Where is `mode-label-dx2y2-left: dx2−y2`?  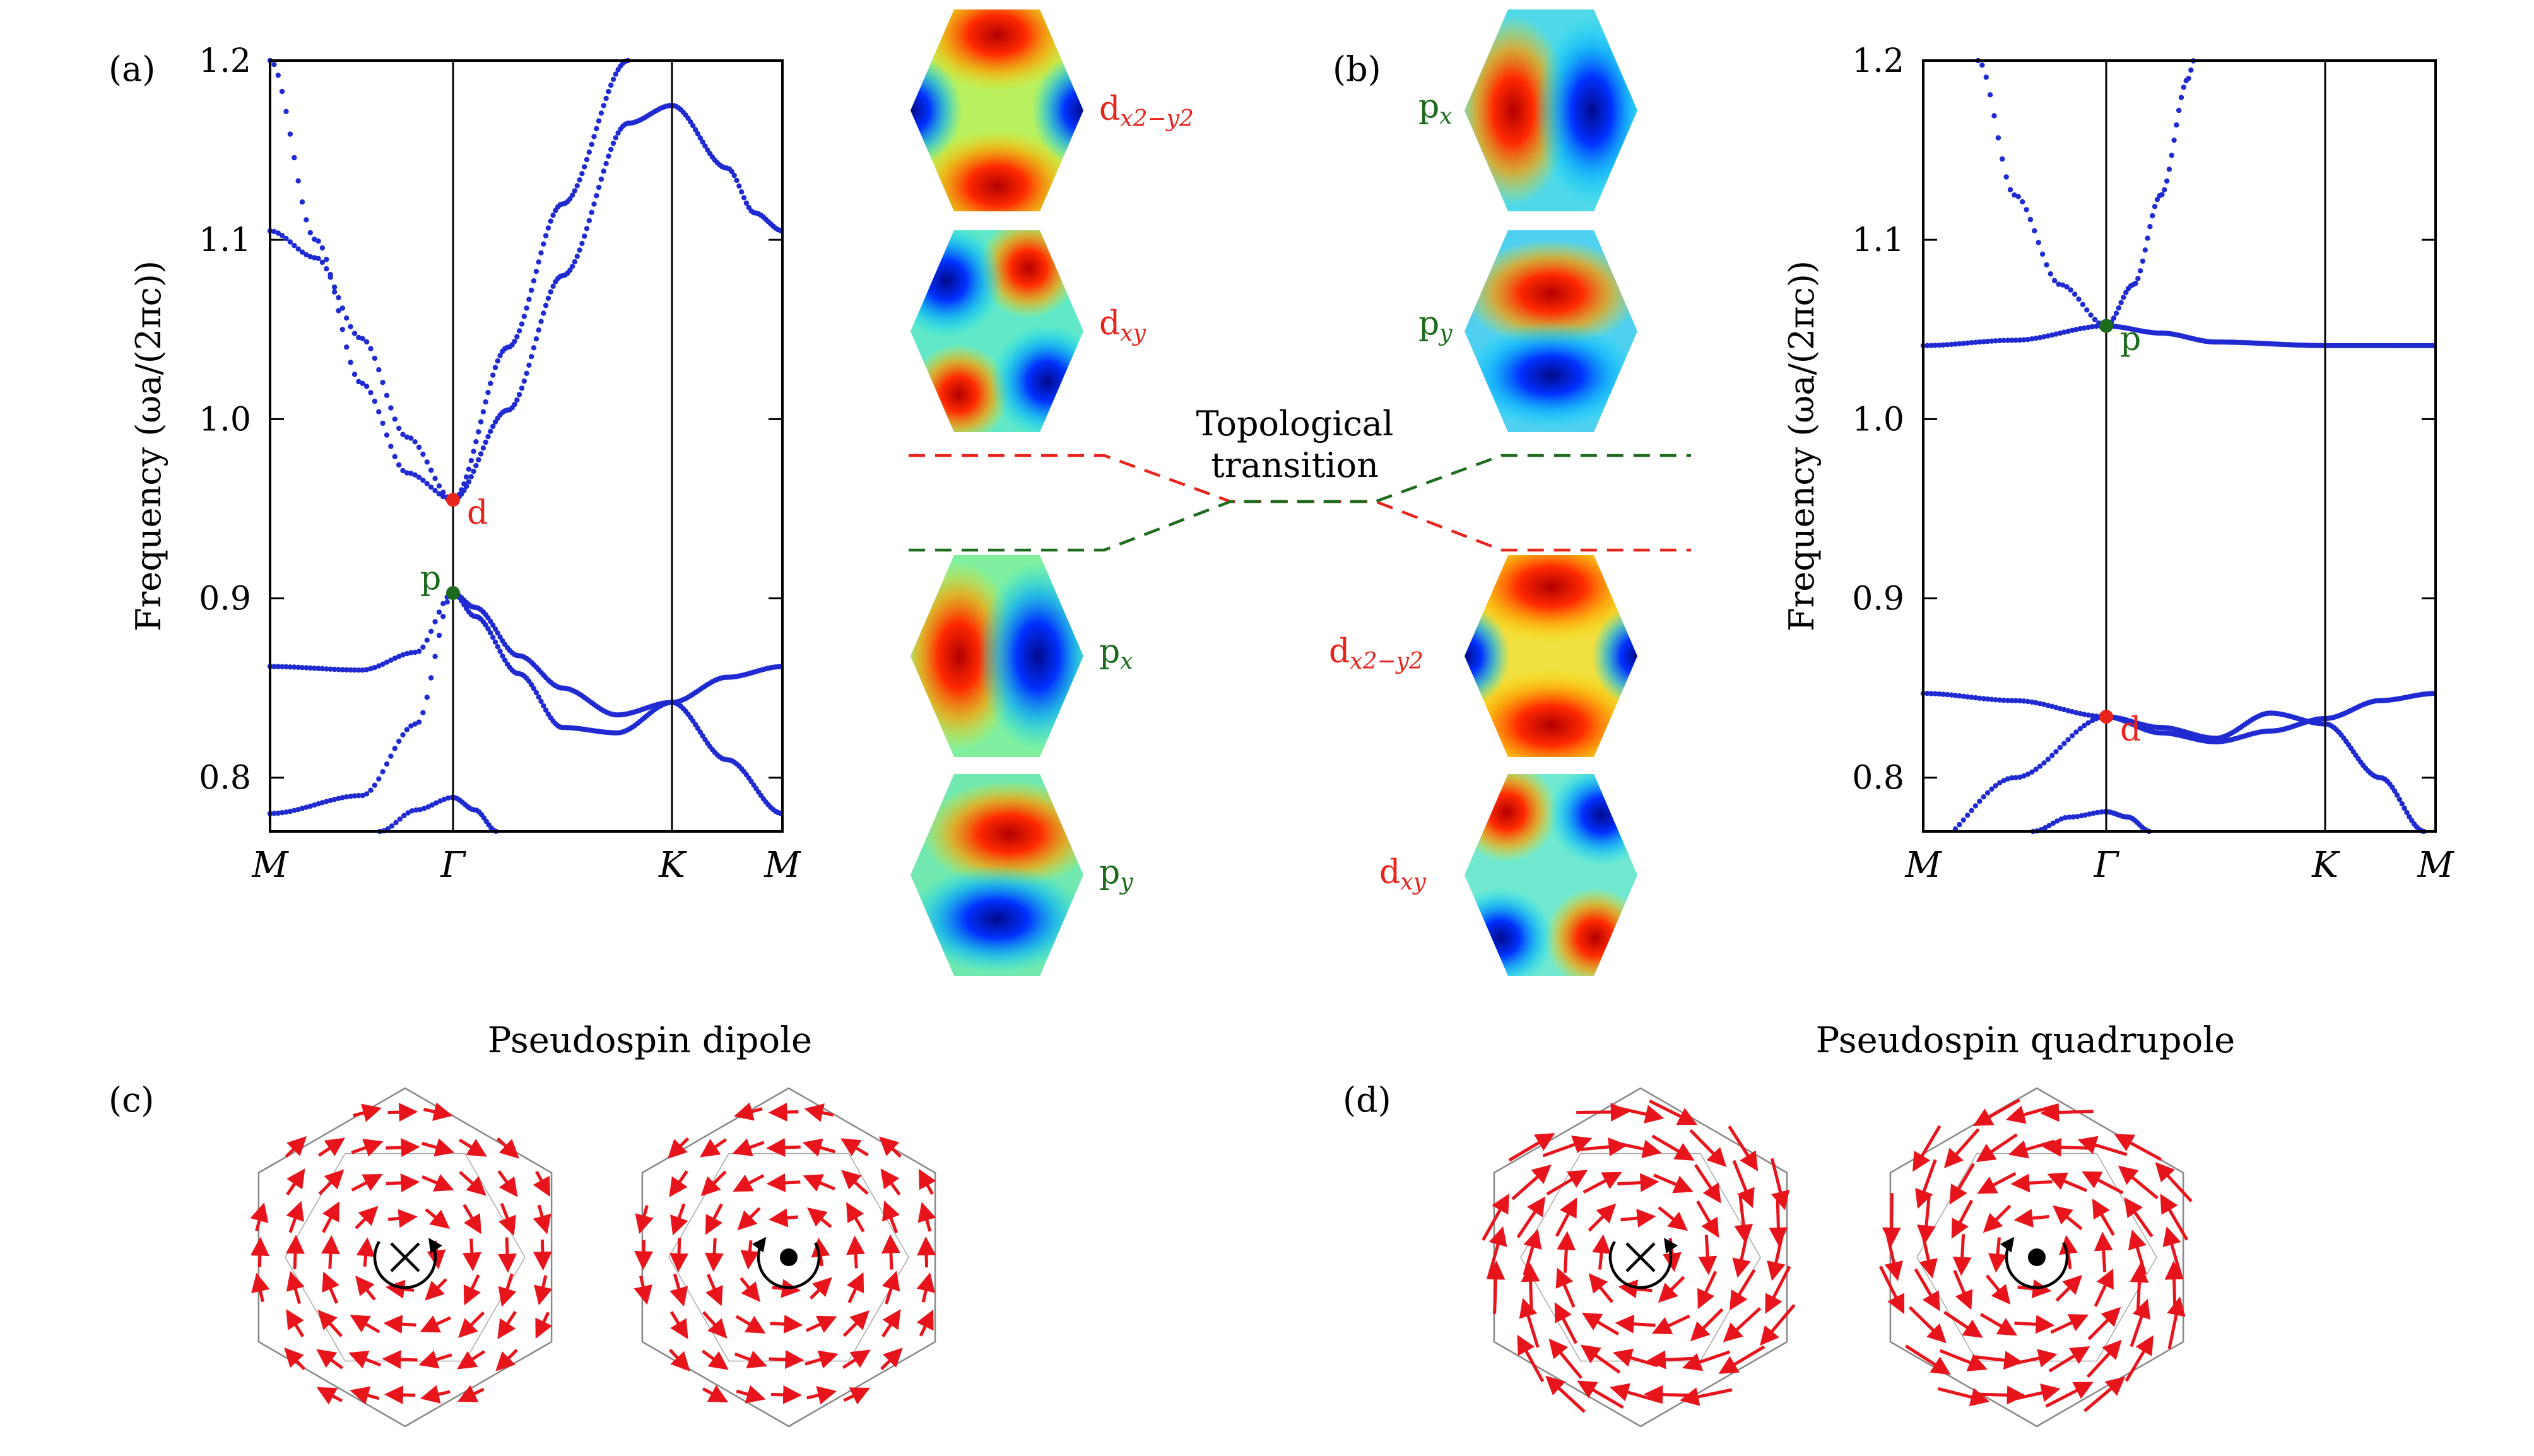
mode-label-dx2y2-left: dx2−y2 is located at coordinates (1146, 111).